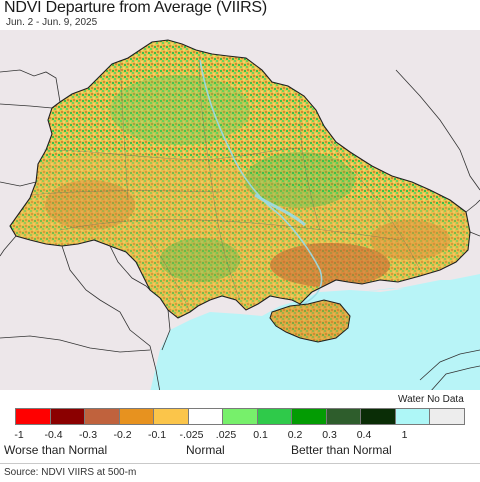 This screenshot has width=480, height=482. Describe the element at coordinates (157, 435) in the screenshot. I see `legend-tick-label: -0.1` at that location.